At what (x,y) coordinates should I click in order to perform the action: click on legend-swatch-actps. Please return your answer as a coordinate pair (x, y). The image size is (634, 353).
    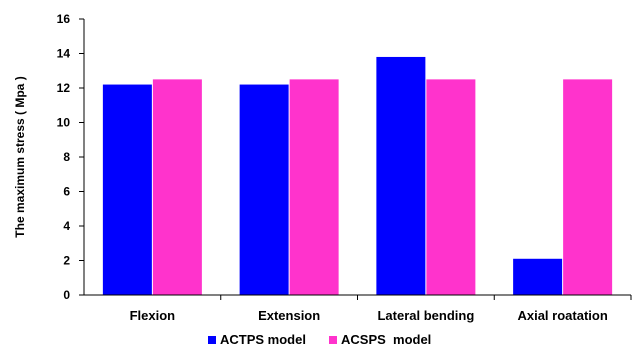
    Looking at the image, I should click on (212, 340).